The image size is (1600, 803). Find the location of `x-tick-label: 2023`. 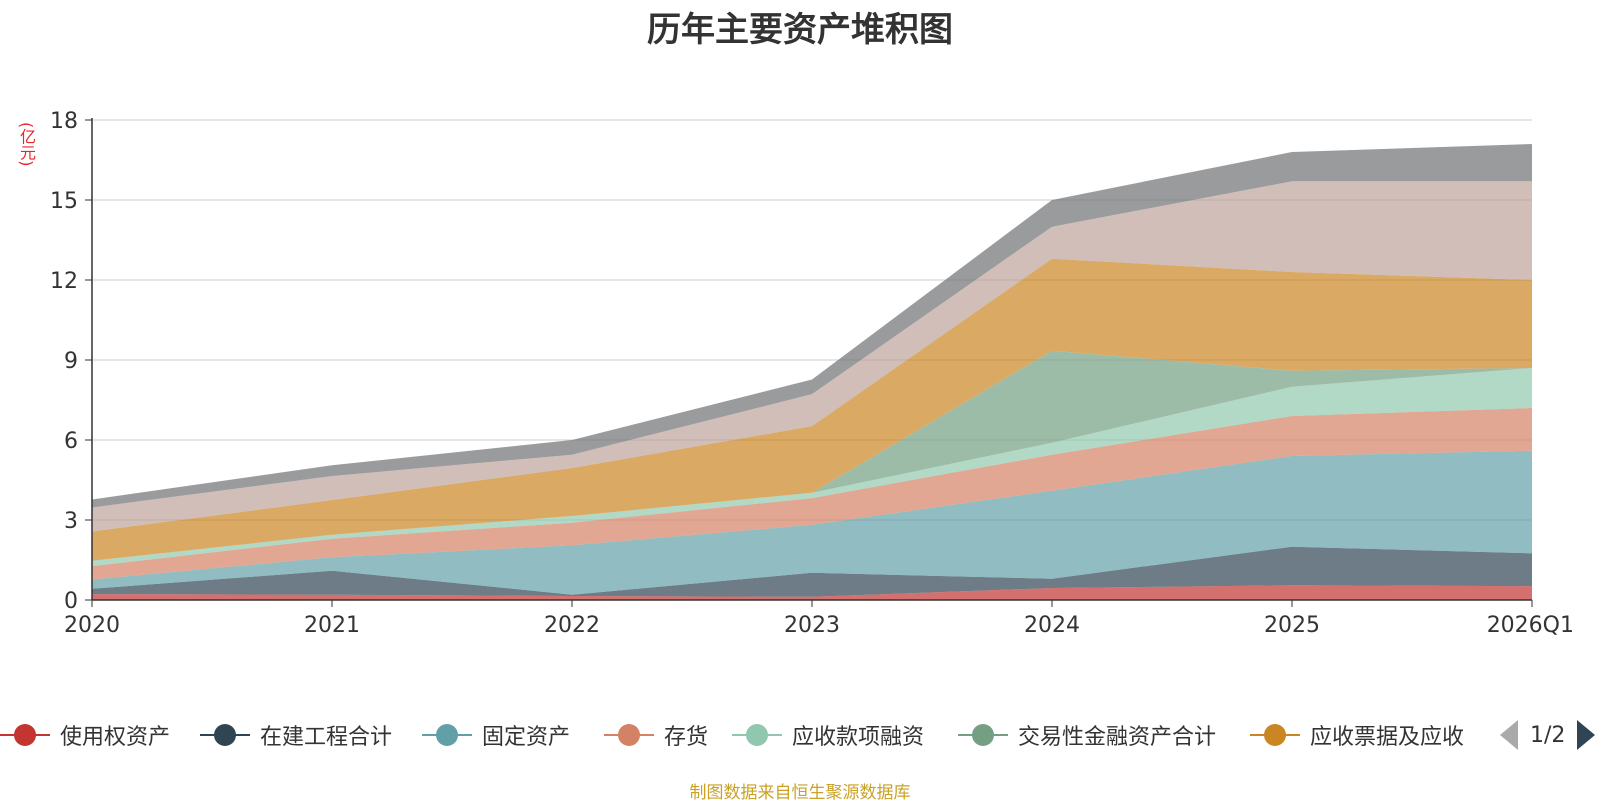

x-tick-label: 2023 is located at coordinates (812, 625).